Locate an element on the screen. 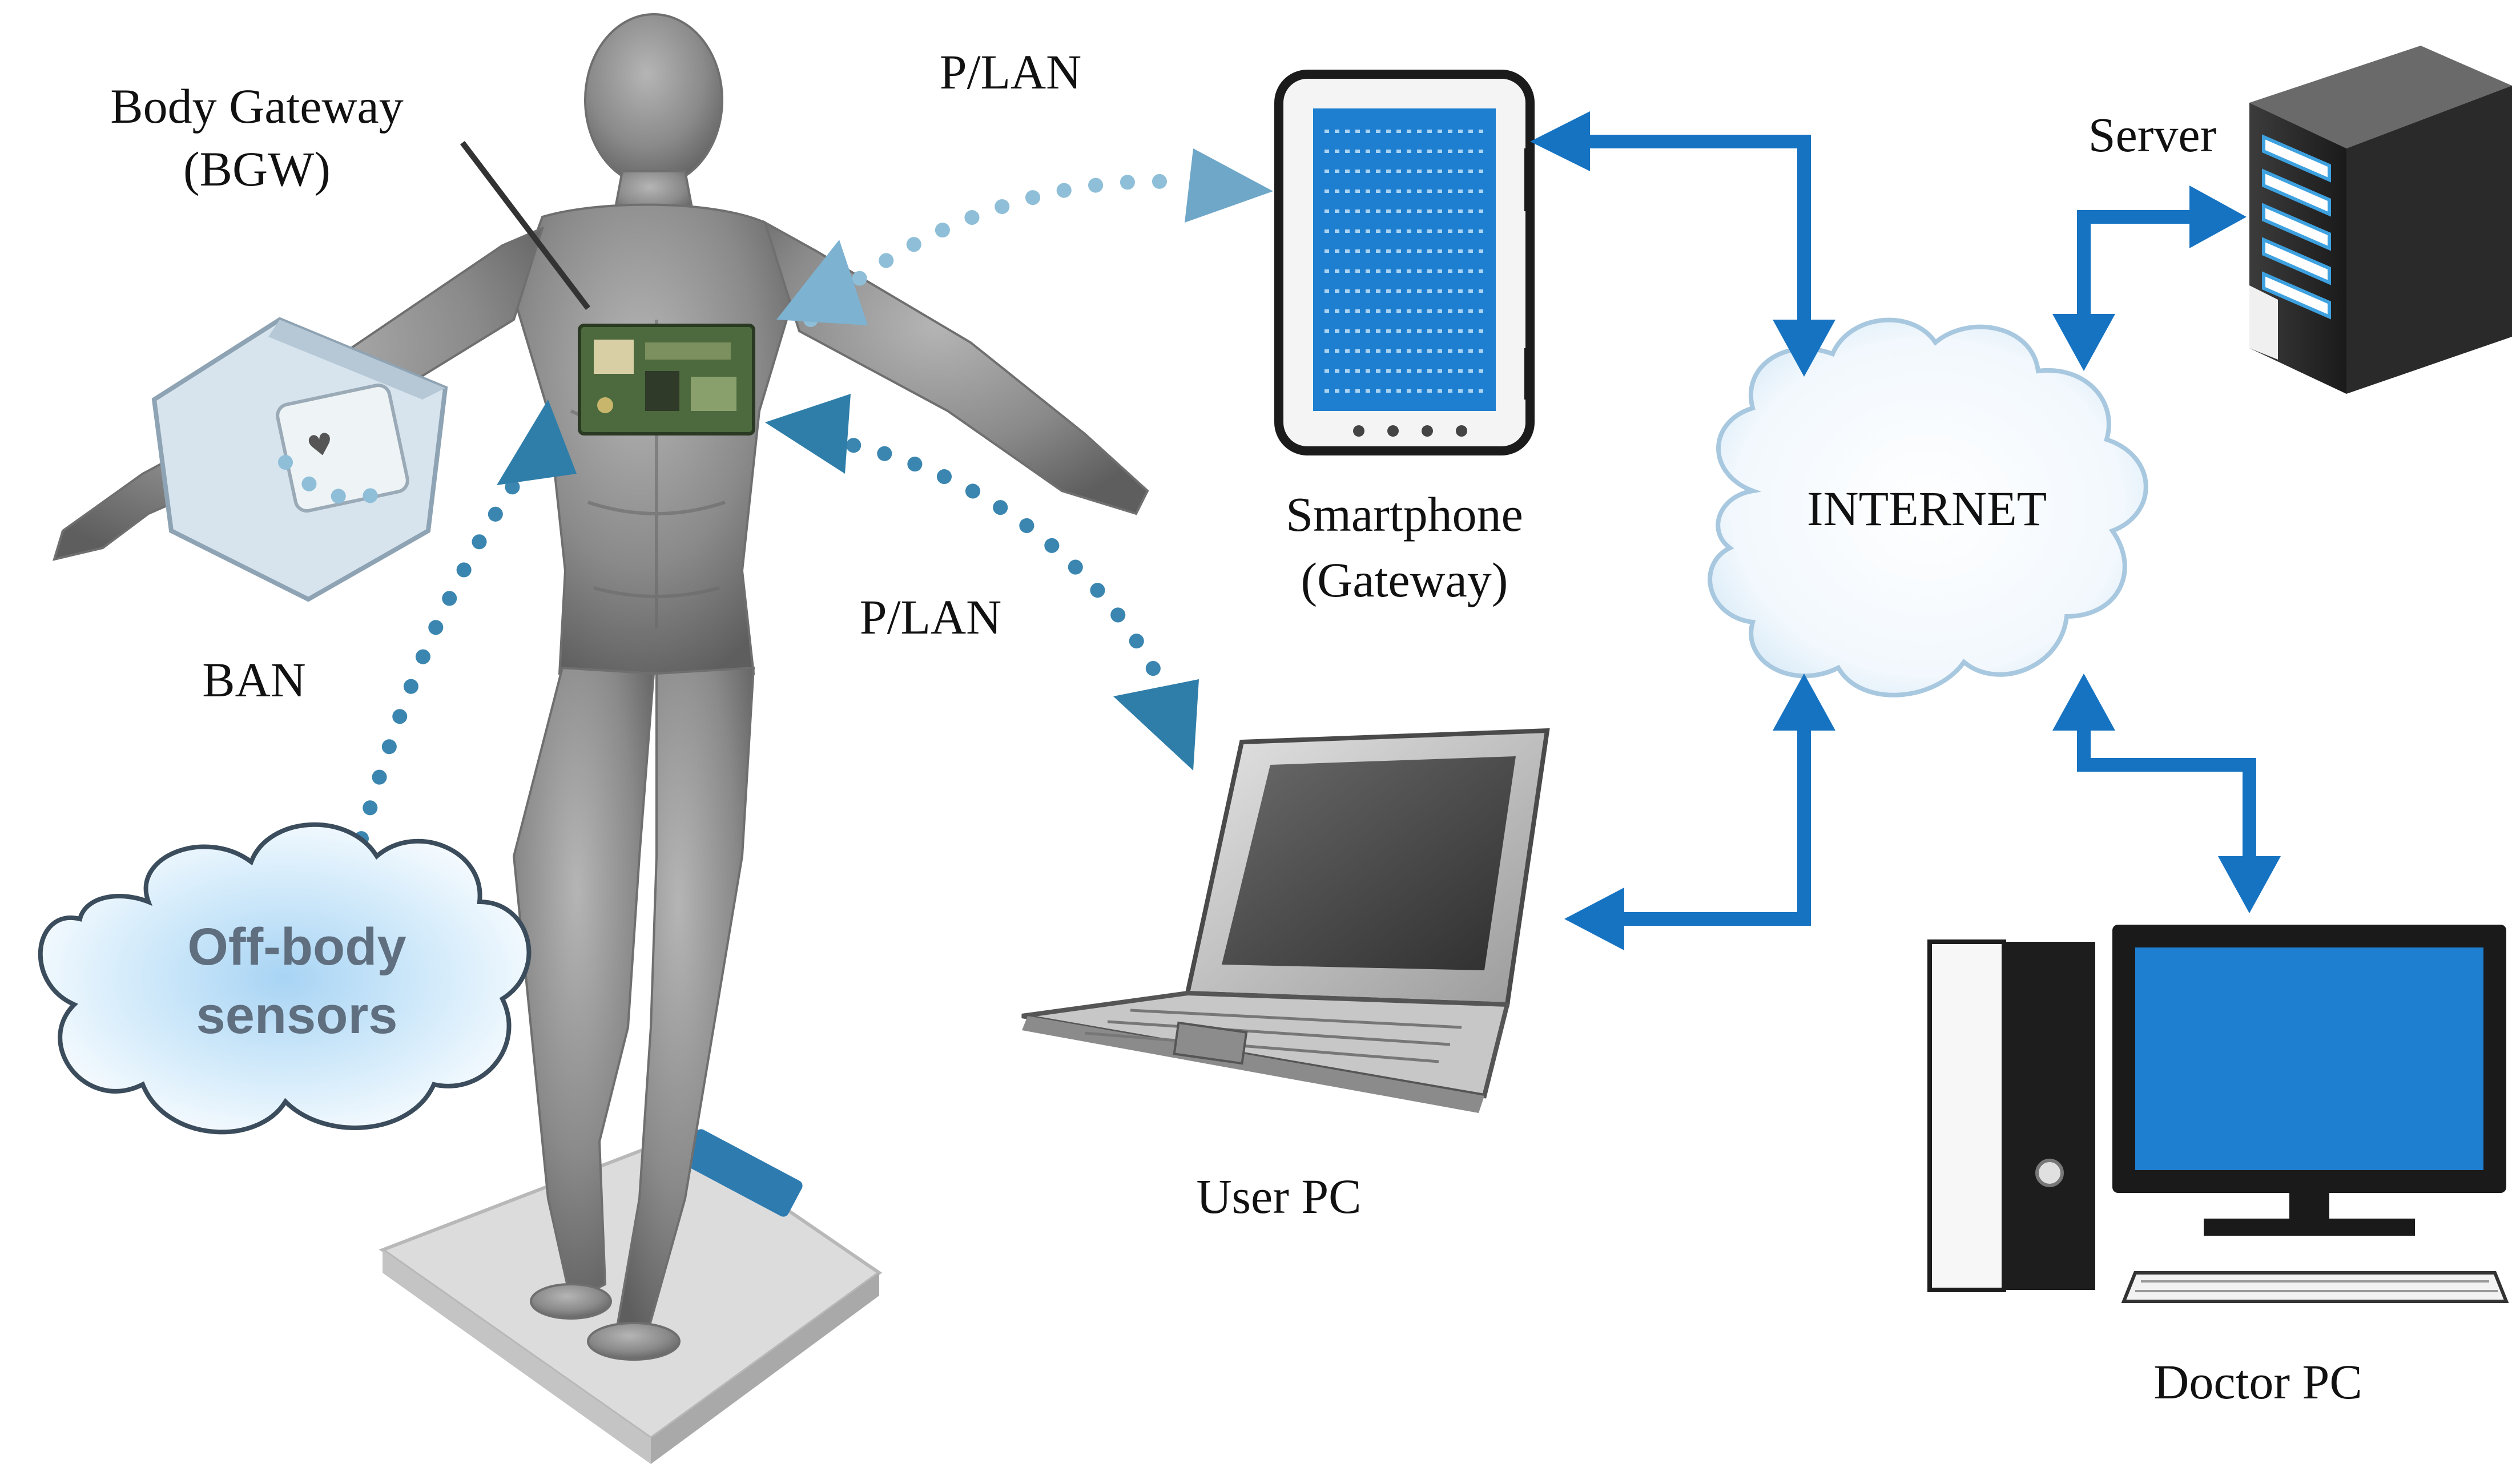 This screenshot has height=1484, width=2512. off-body-label-line1: Off-body is located at coordinates (297, 947).